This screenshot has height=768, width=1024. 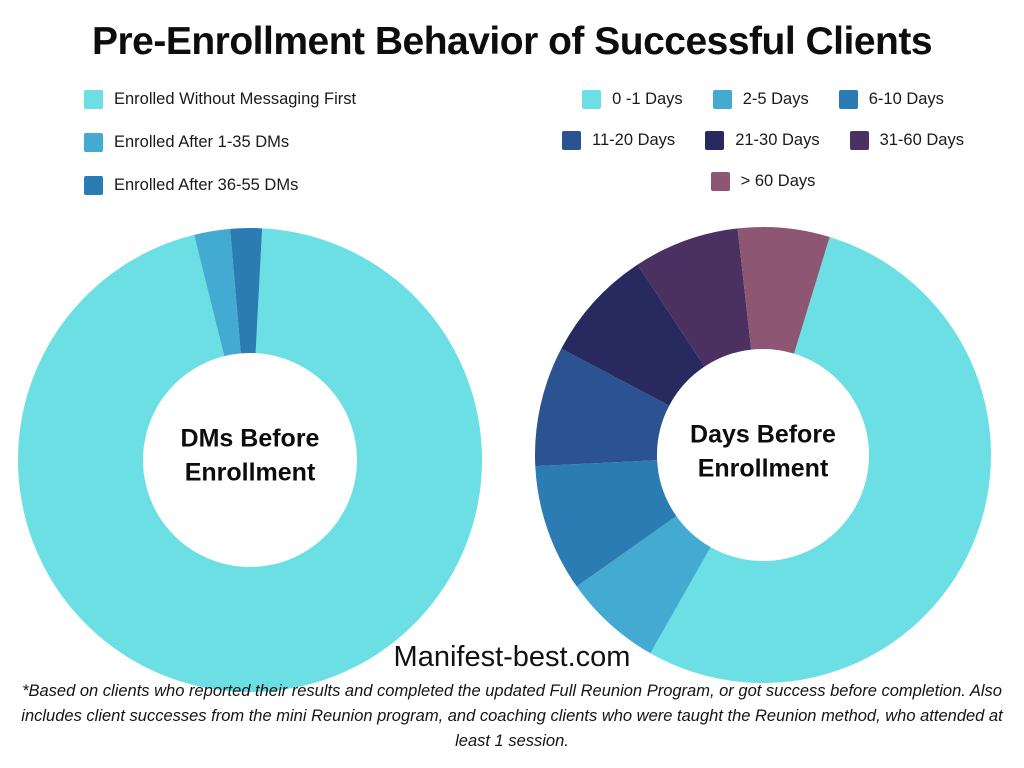 I want to click on legend-item: 21-30 Days, so click(x=762, y=140).